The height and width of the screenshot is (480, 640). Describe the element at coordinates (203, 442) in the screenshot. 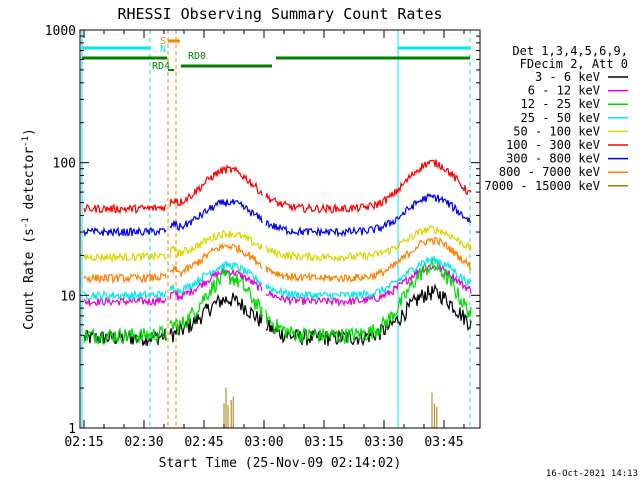

I see `x-tick-label: 02:45` at that location.